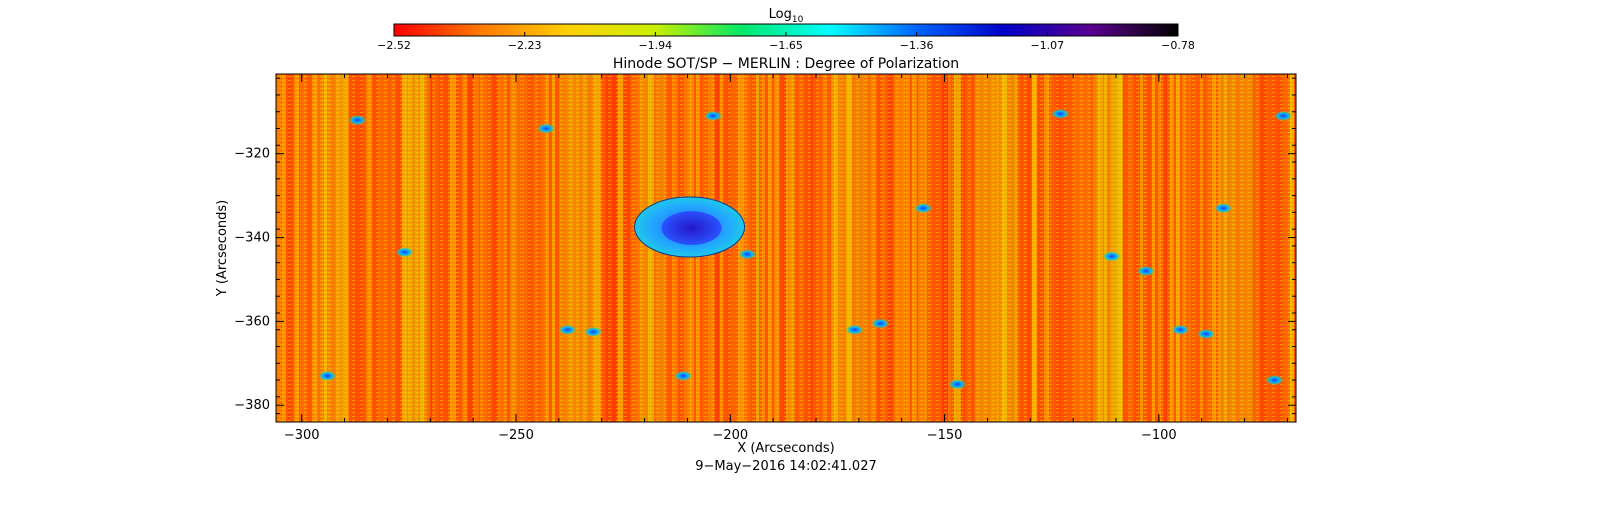  Describe the element at coordinates (222, 248) in the screenshot. I see `y-axis-label: Y (Arcseconds)` at that location.